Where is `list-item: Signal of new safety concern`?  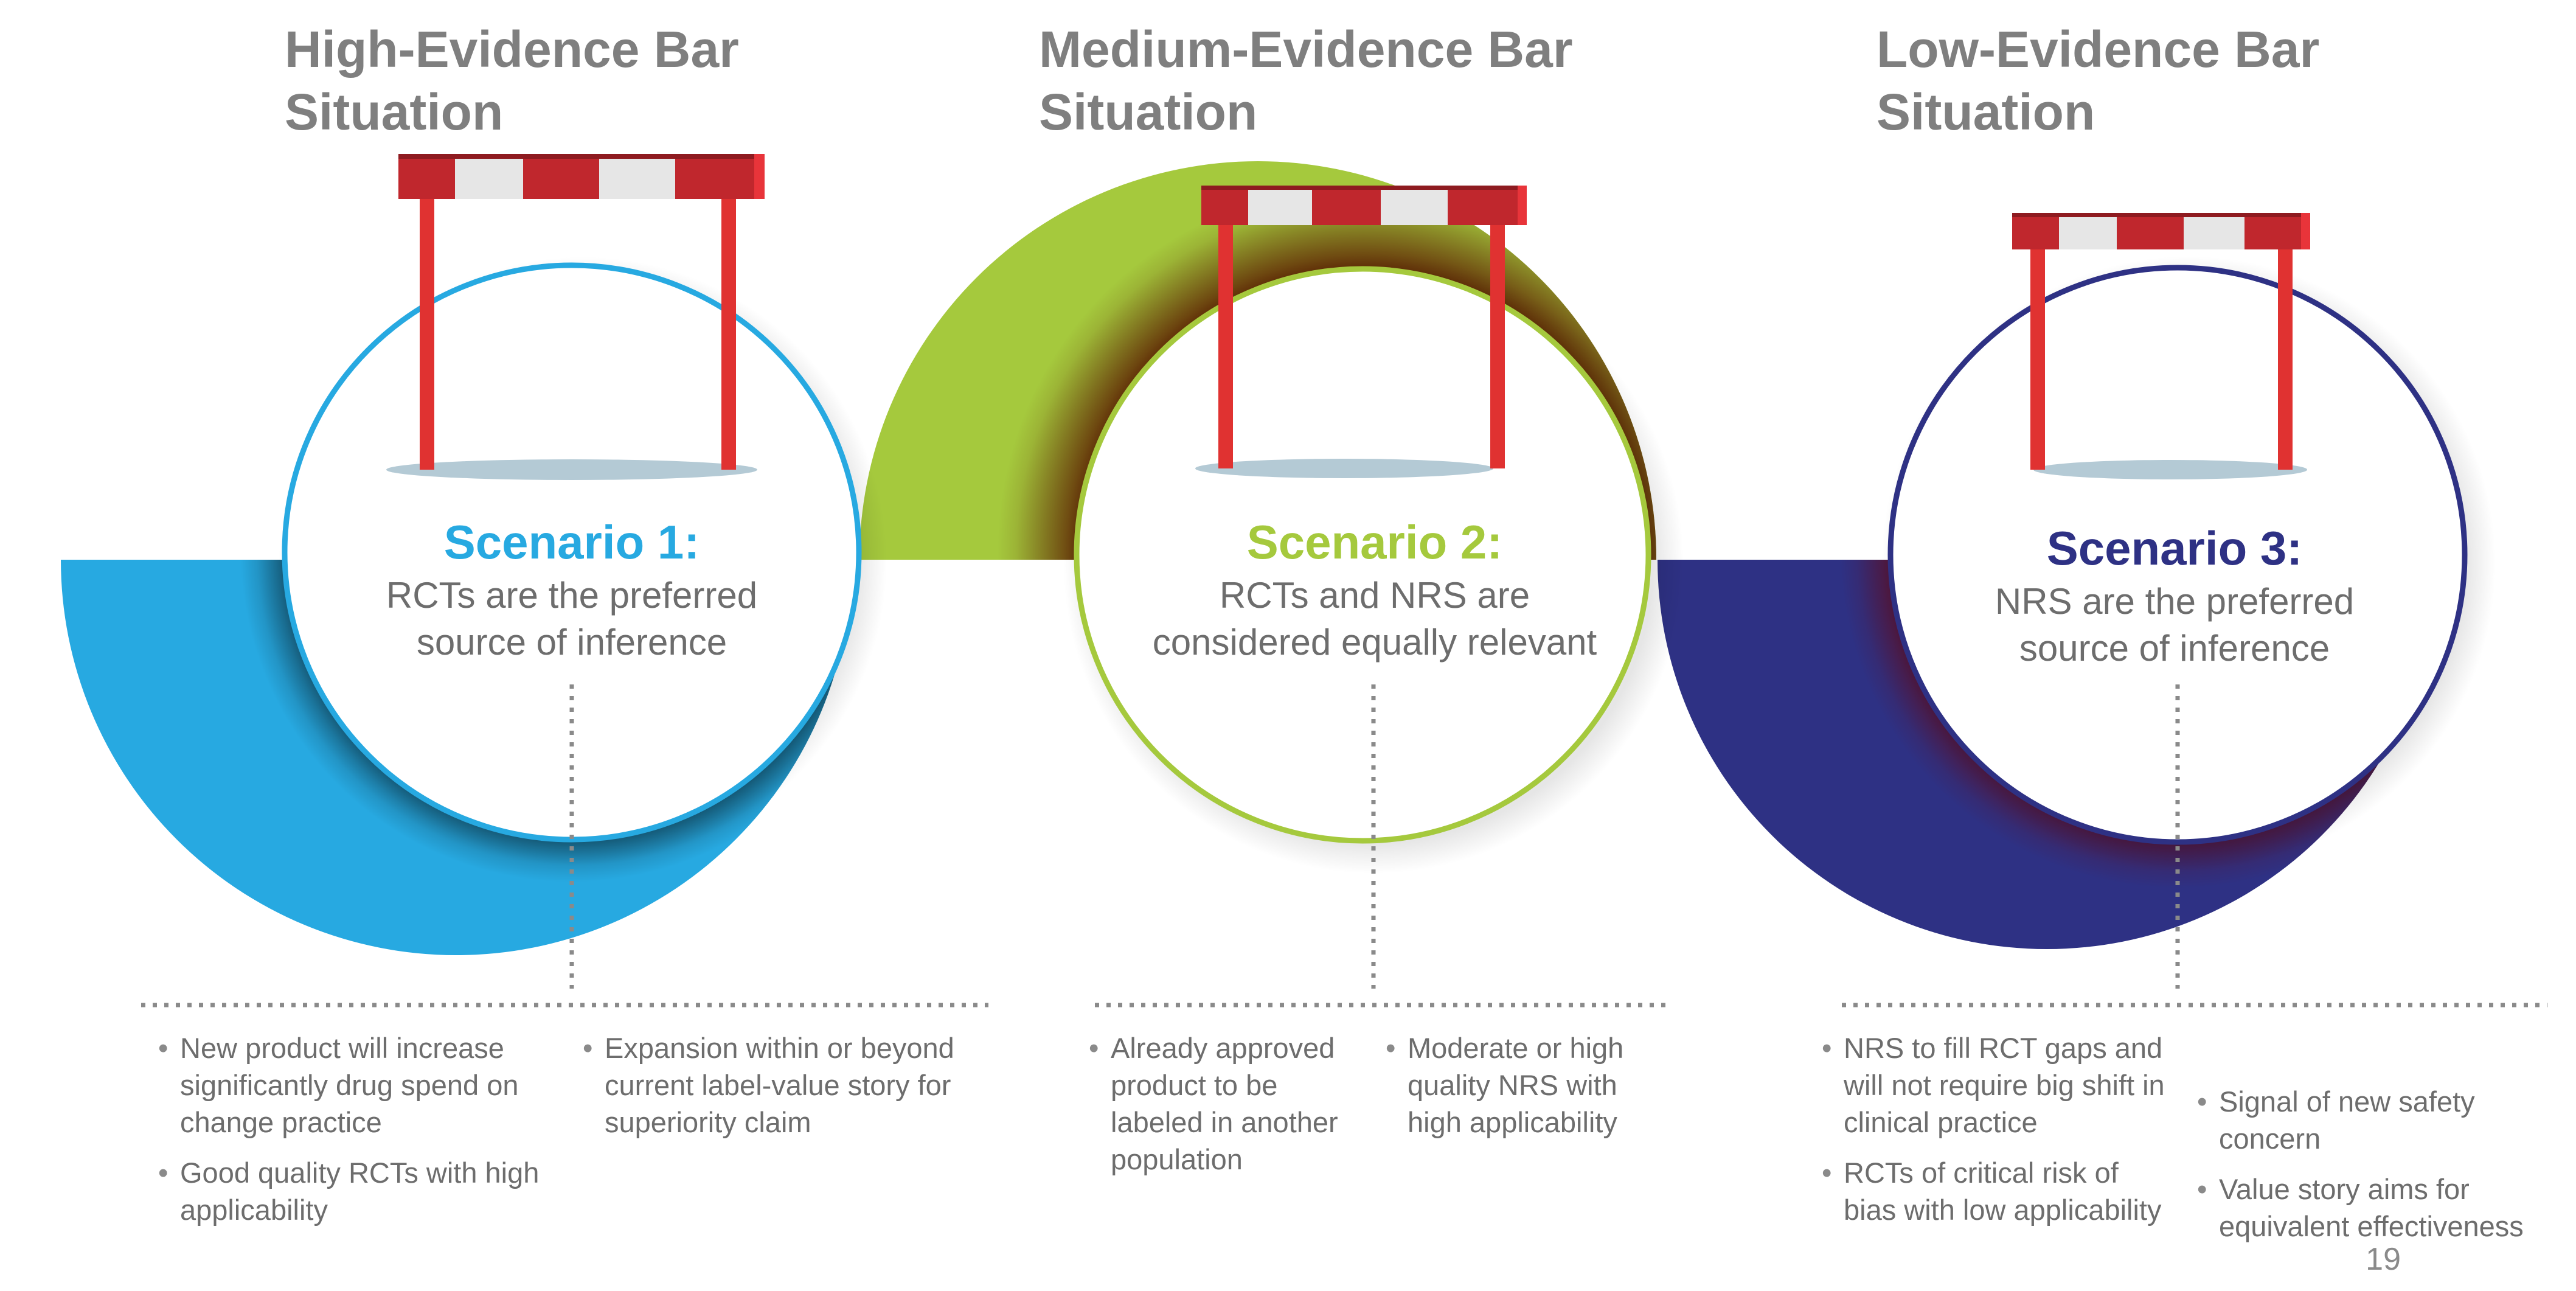 list-item: Signal of new safety concern is located at coordinates (2379, 1120).